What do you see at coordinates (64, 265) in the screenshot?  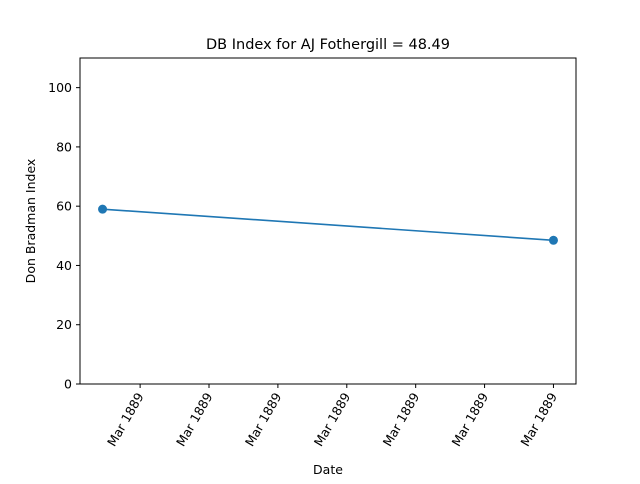 I see `y-tick-label: 40` at bounding box center [64, 265].